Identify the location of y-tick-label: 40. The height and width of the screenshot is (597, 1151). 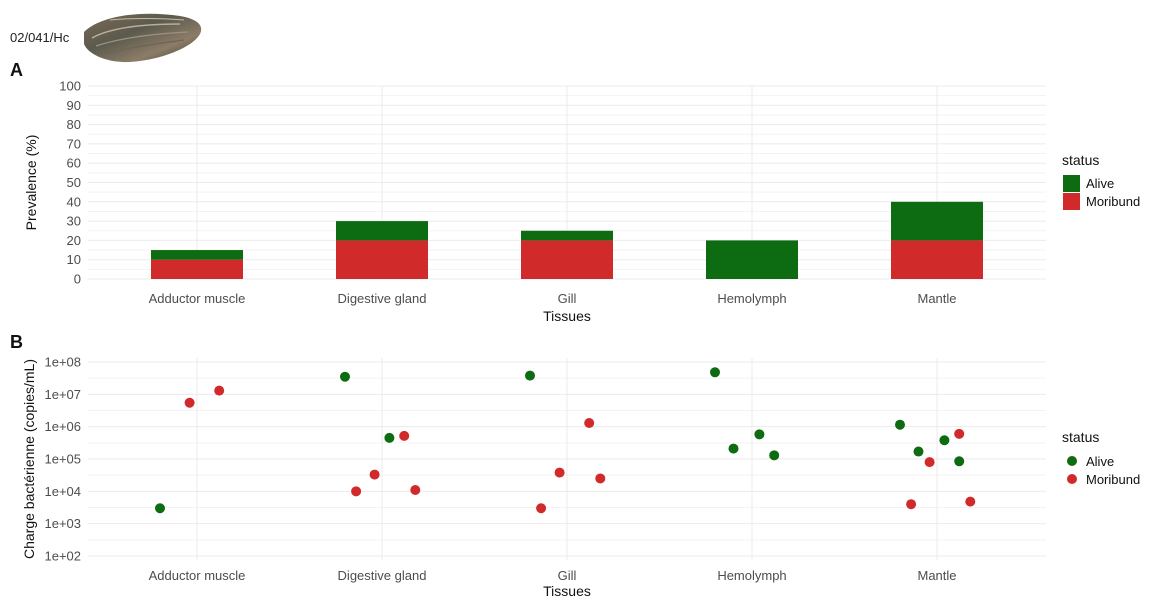
(74, 201).